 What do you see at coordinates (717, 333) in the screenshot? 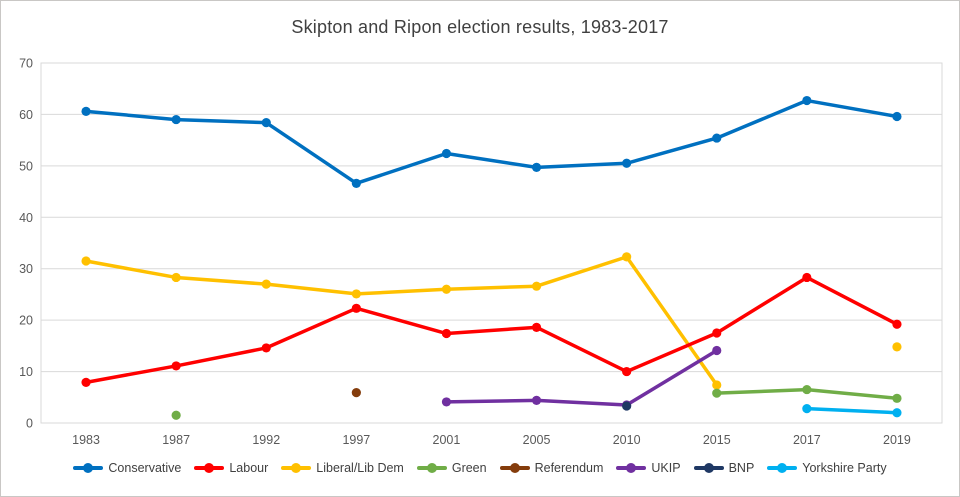
I see `data-point-labour-2015` at bounding box center [717, 333].